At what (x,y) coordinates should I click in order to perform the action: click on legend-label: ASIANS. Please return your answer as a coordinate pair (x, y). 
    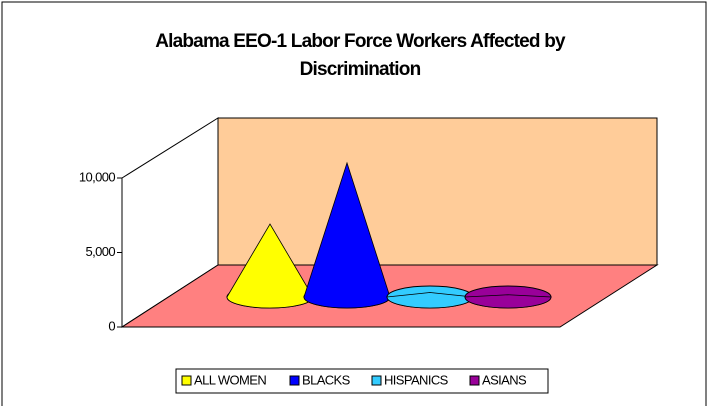
    Looking at the image, I should click on (504, 379).